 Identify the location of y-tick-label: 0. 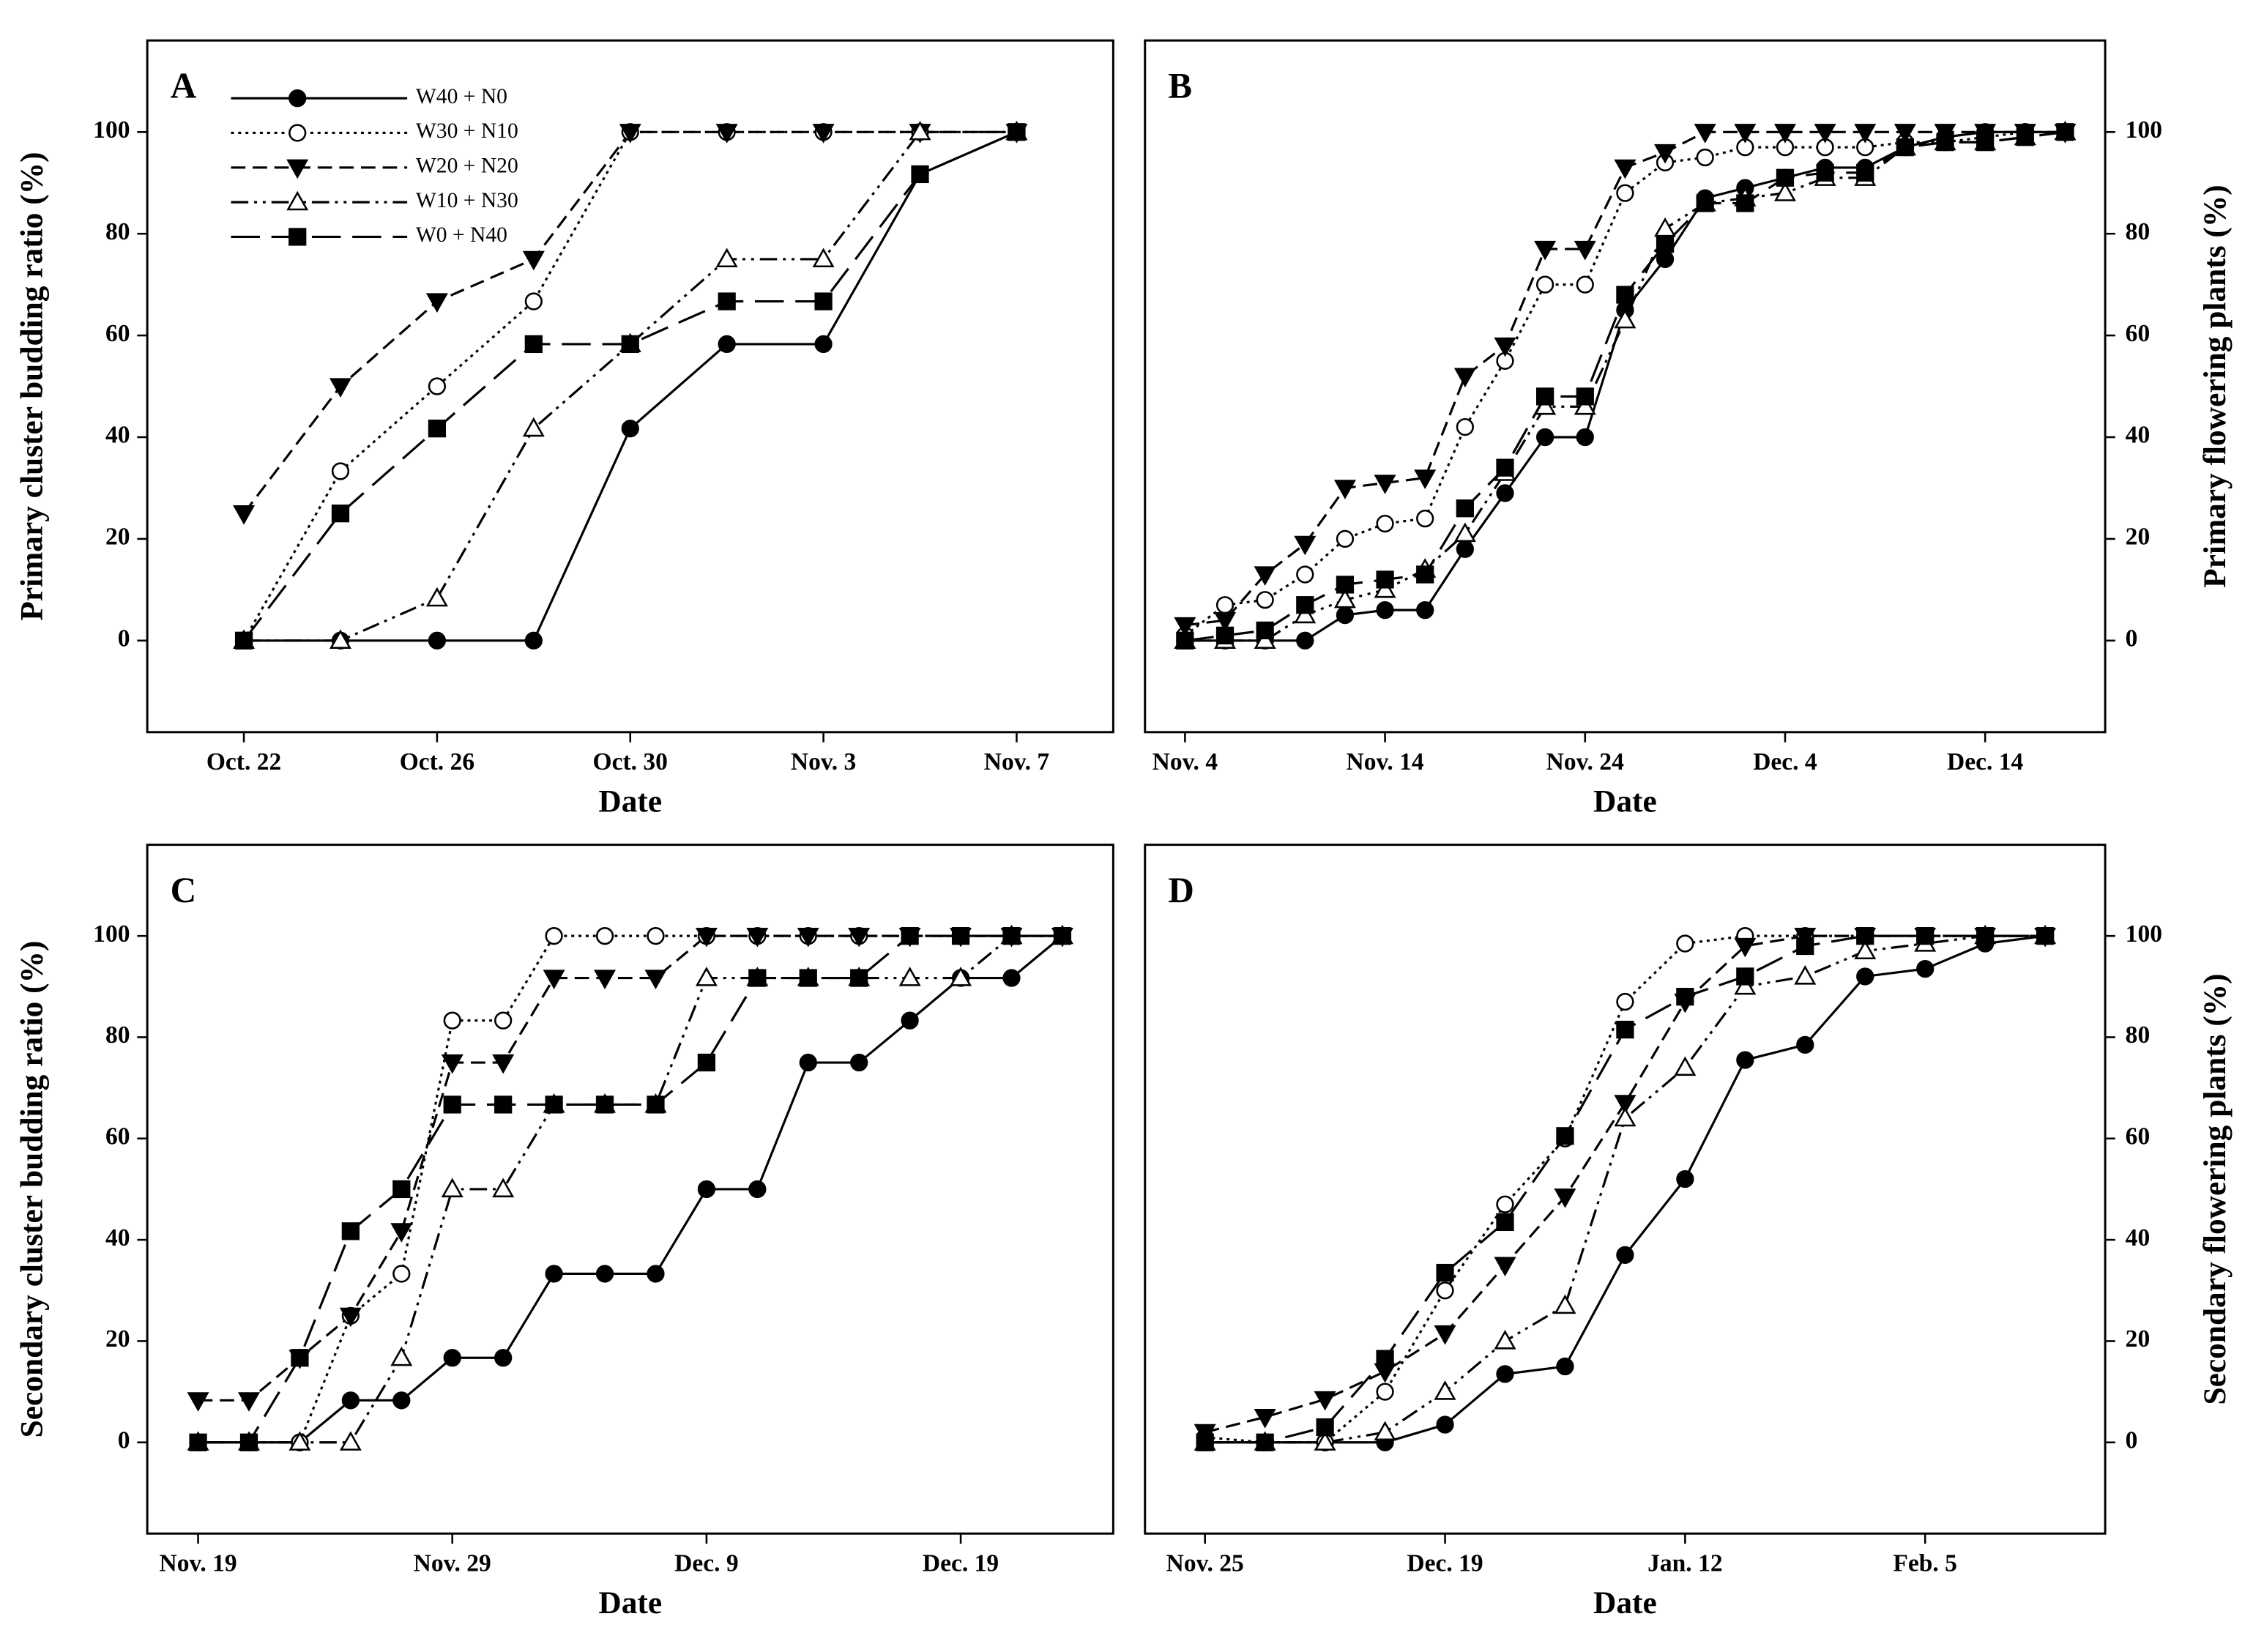
(2132, 639).